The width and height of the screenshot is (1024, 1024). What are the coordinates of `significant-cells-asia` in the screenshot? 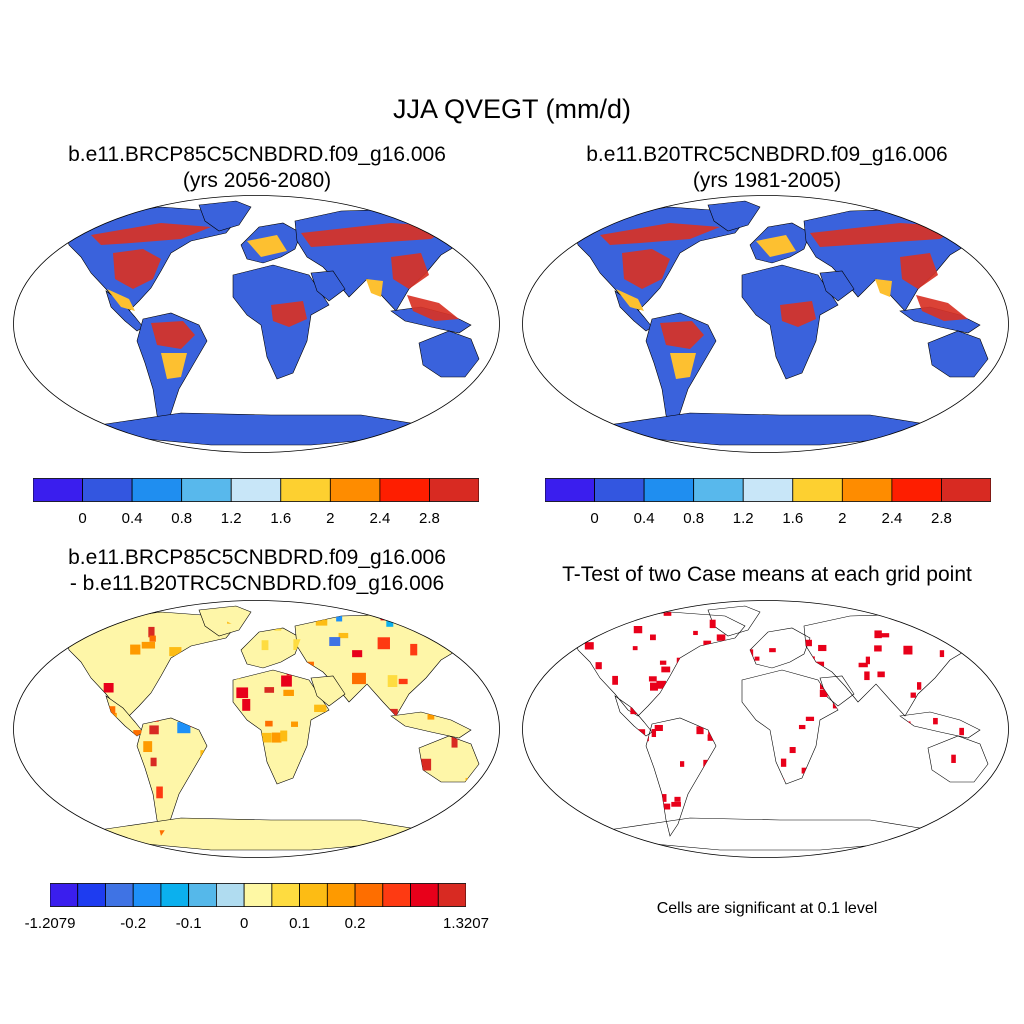 It's located at (896, 665).